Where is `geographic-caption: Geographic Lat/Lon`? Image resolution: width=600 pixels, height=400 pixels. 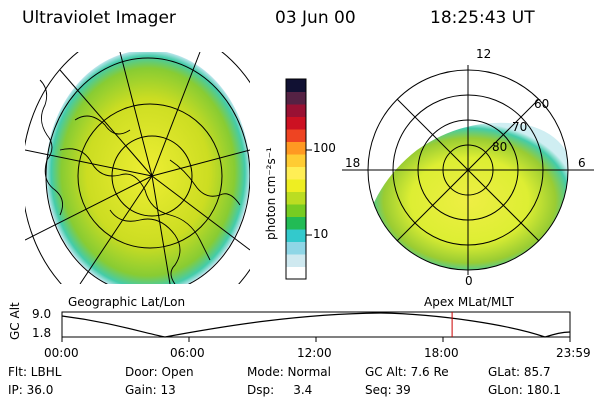
geographic-caption: Geographic Lat/Lon is located at coordinates (127, 302).